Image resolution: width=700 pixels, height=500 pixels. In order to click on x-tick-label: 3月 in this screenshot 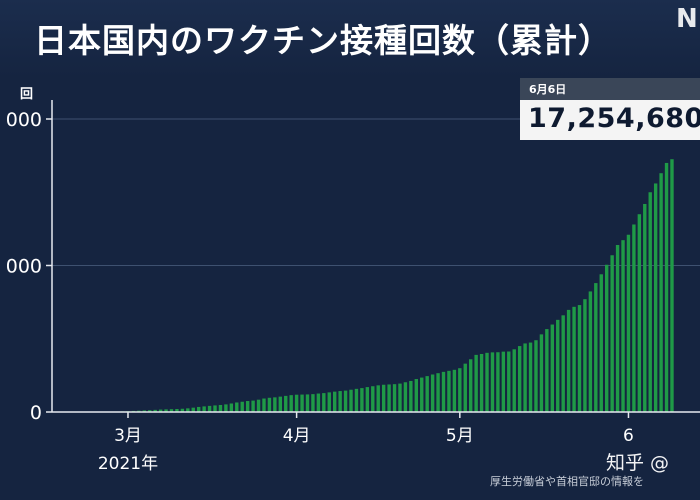, I will do `click(128, 436)`.